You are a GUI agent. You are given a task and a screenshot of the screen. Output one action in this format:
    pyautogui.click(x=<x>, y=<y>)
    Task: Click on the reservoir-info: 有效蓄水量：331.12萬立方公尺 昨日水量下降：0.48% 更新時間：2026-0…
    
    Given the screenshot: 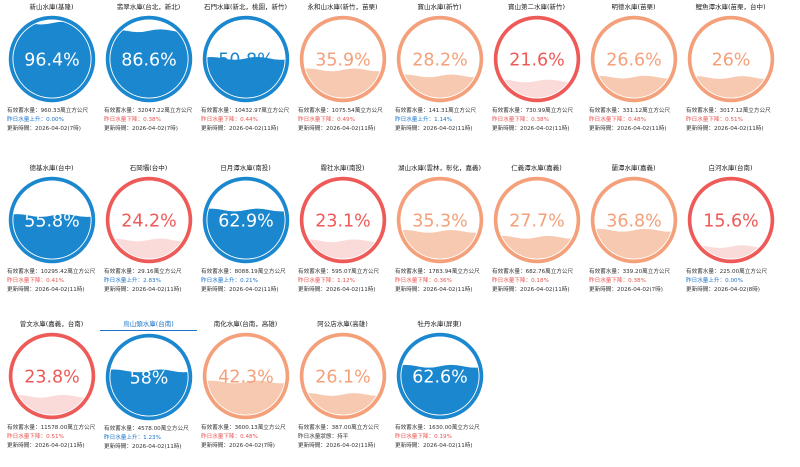 What is the action you would take?
    pyautogui.click(x=633, y=120)
    